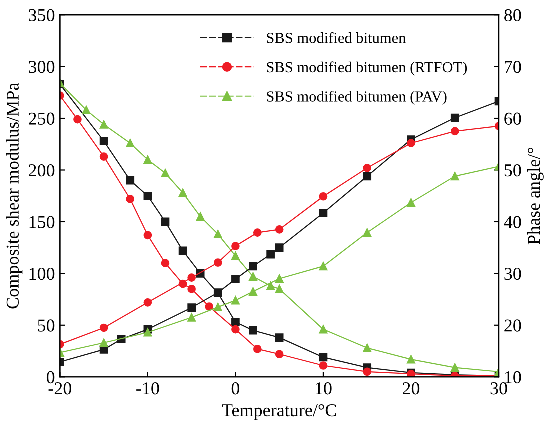 This screenshot has width=552, height=431. What do you see at coordinates (513, 377) in the screenshot?
I see `y2-tick-label: 10` at bounding box center [513, 377].